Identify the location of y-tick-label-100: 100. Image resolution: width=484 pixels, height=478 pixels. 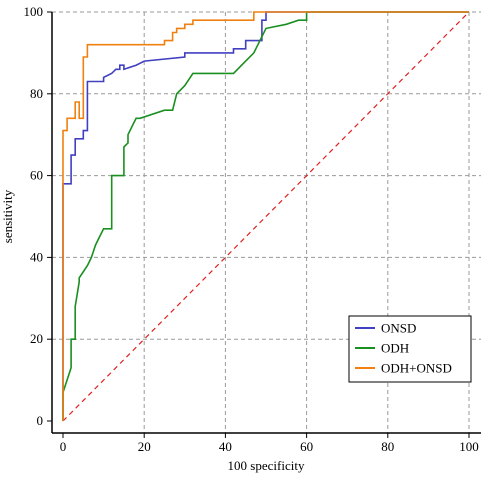
(34, 11).